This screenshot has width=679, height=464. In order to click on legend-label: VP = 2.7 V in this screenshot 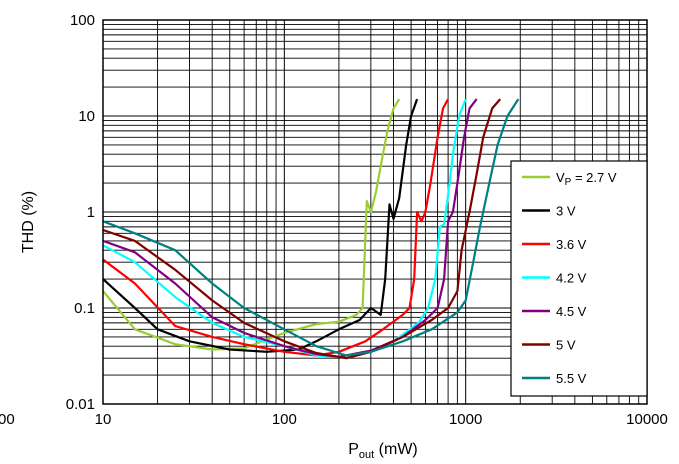, I will do `click(586, 179)`.